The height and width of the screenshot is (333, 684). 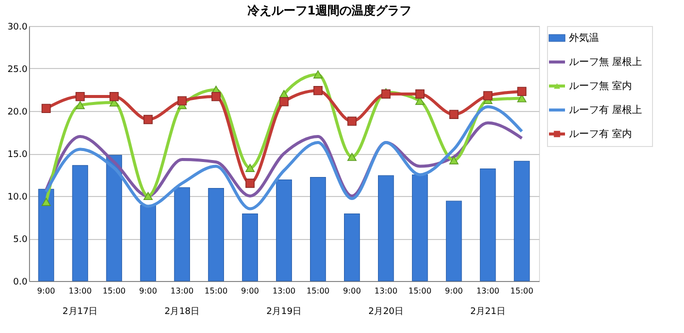 I want to click on y-tick-label: 30.0, so click(x=17, y=27).